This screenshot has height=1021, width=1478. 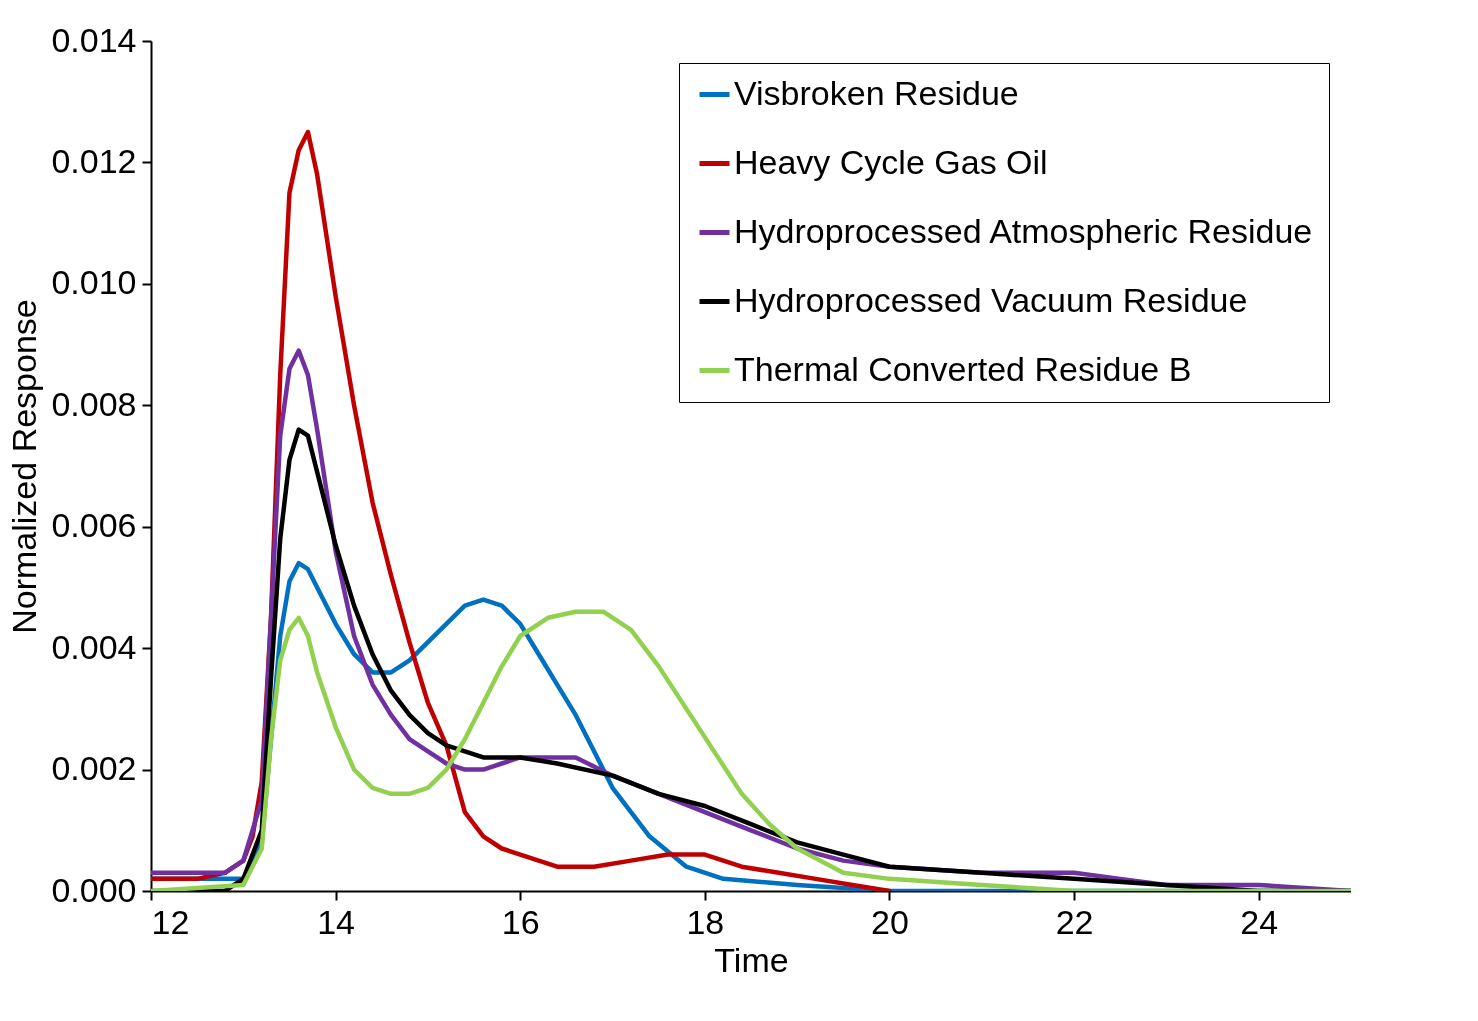 I want to click on y-tick-label: 0.006, so click(x=94, y=525).